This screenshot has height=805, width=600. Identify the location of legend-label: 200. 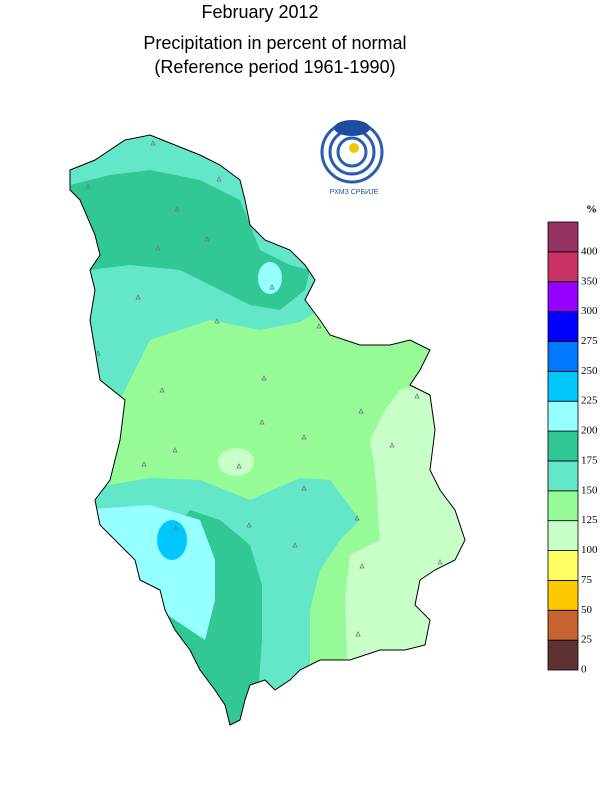
(589, 431).